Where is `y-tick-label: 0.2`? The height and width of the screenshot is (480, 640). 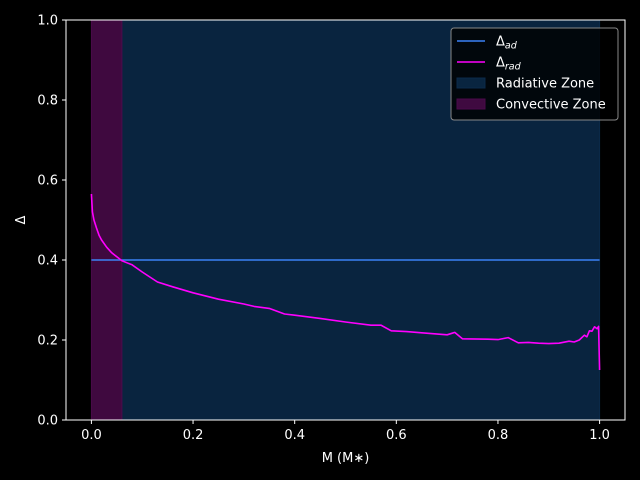
y-tick-label: 0.2 is located at coordinates (47, 341).